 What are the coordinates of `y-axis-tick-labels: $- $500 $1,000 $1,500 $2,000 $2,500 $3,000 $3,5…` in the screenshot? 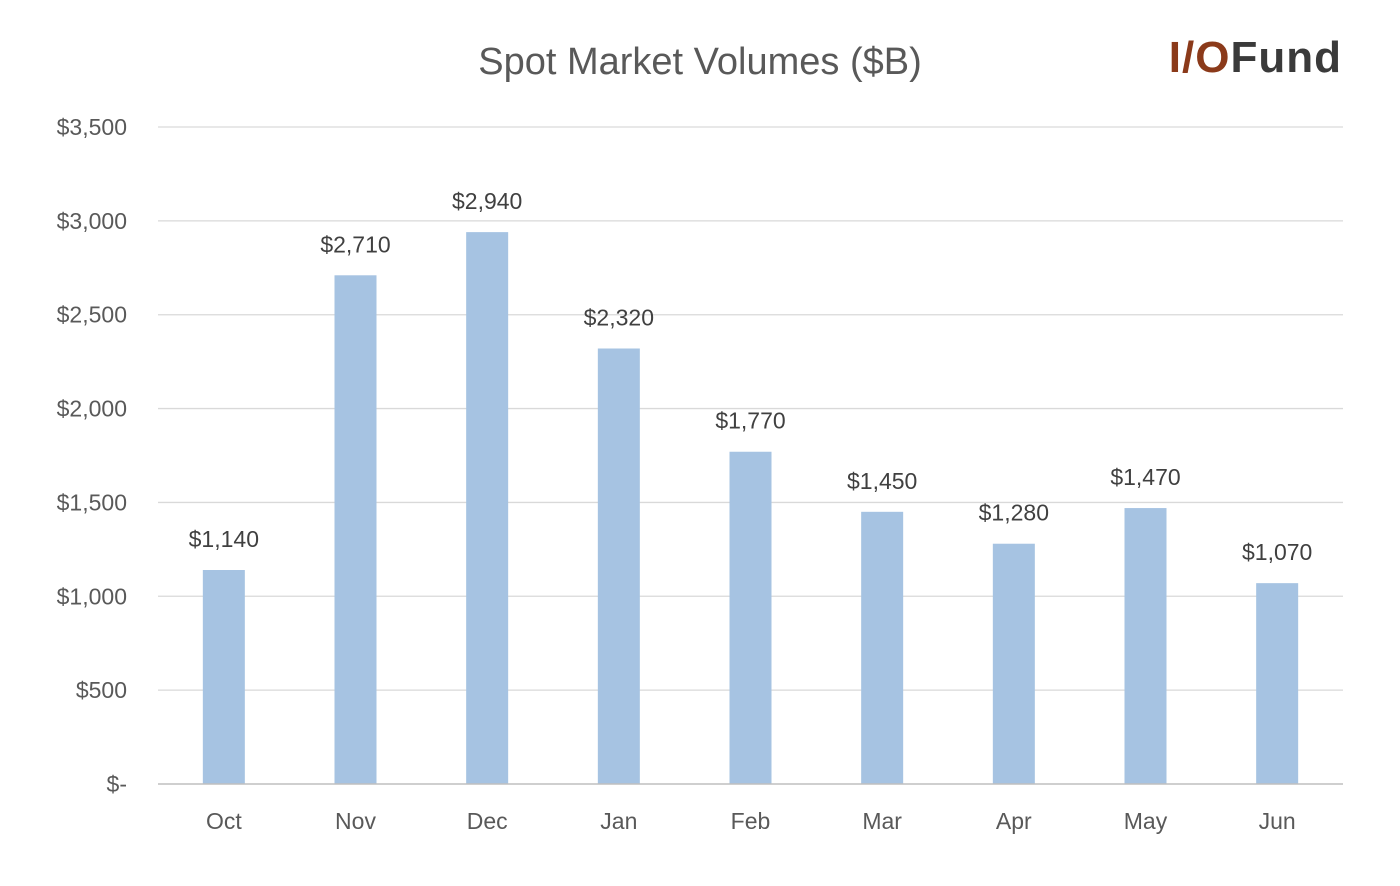 It's located at (92, 455).